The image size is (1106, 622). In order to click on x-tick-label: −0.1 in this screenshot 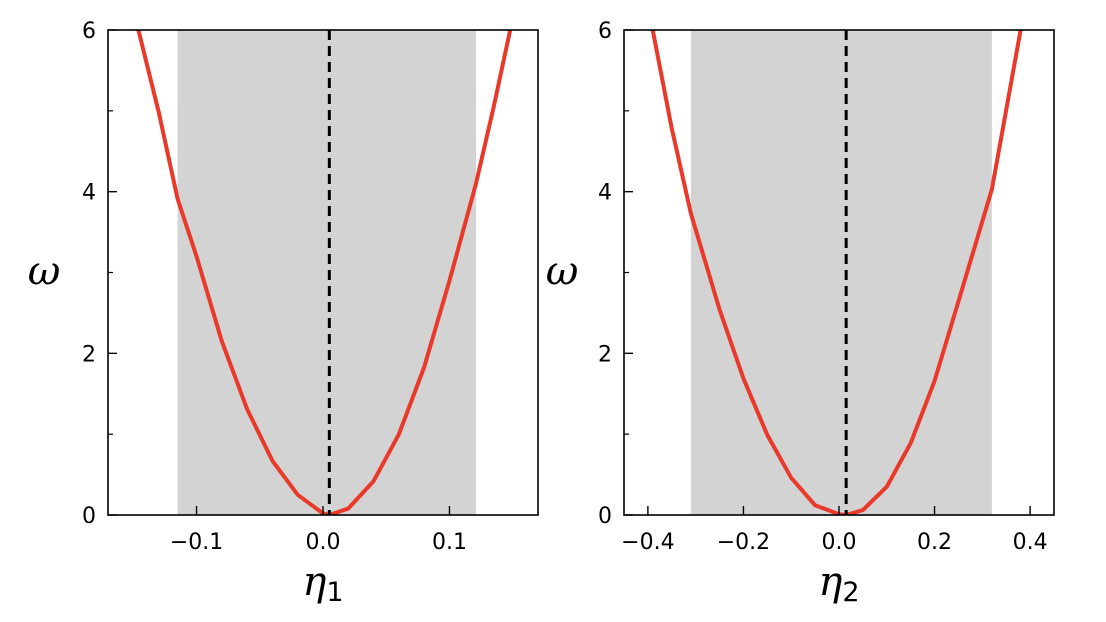, I will do `click(196, 542)`.